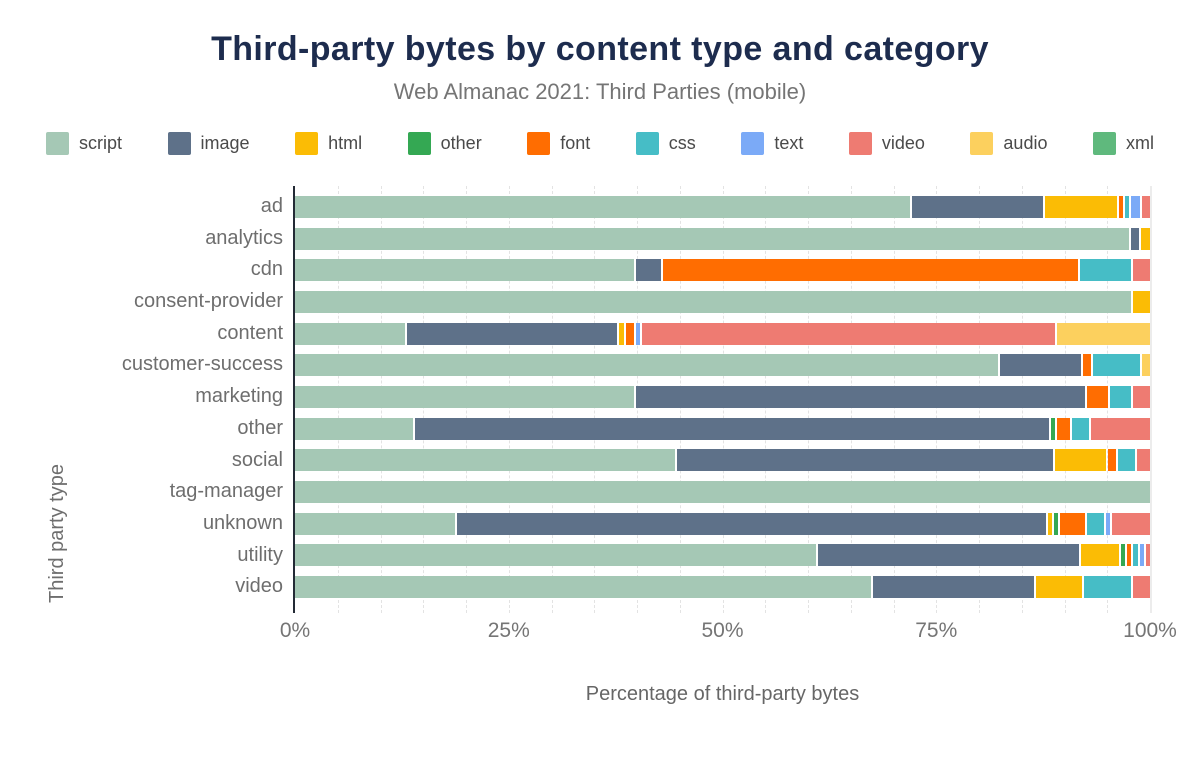  I want to click on x-axis-title: Percentage of third-party bytes, so click(722, 694).